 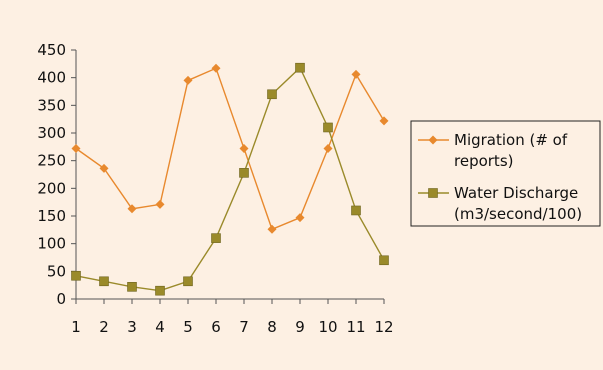 I want to click on x-tick-label: 6, so click(x=216, y=327).